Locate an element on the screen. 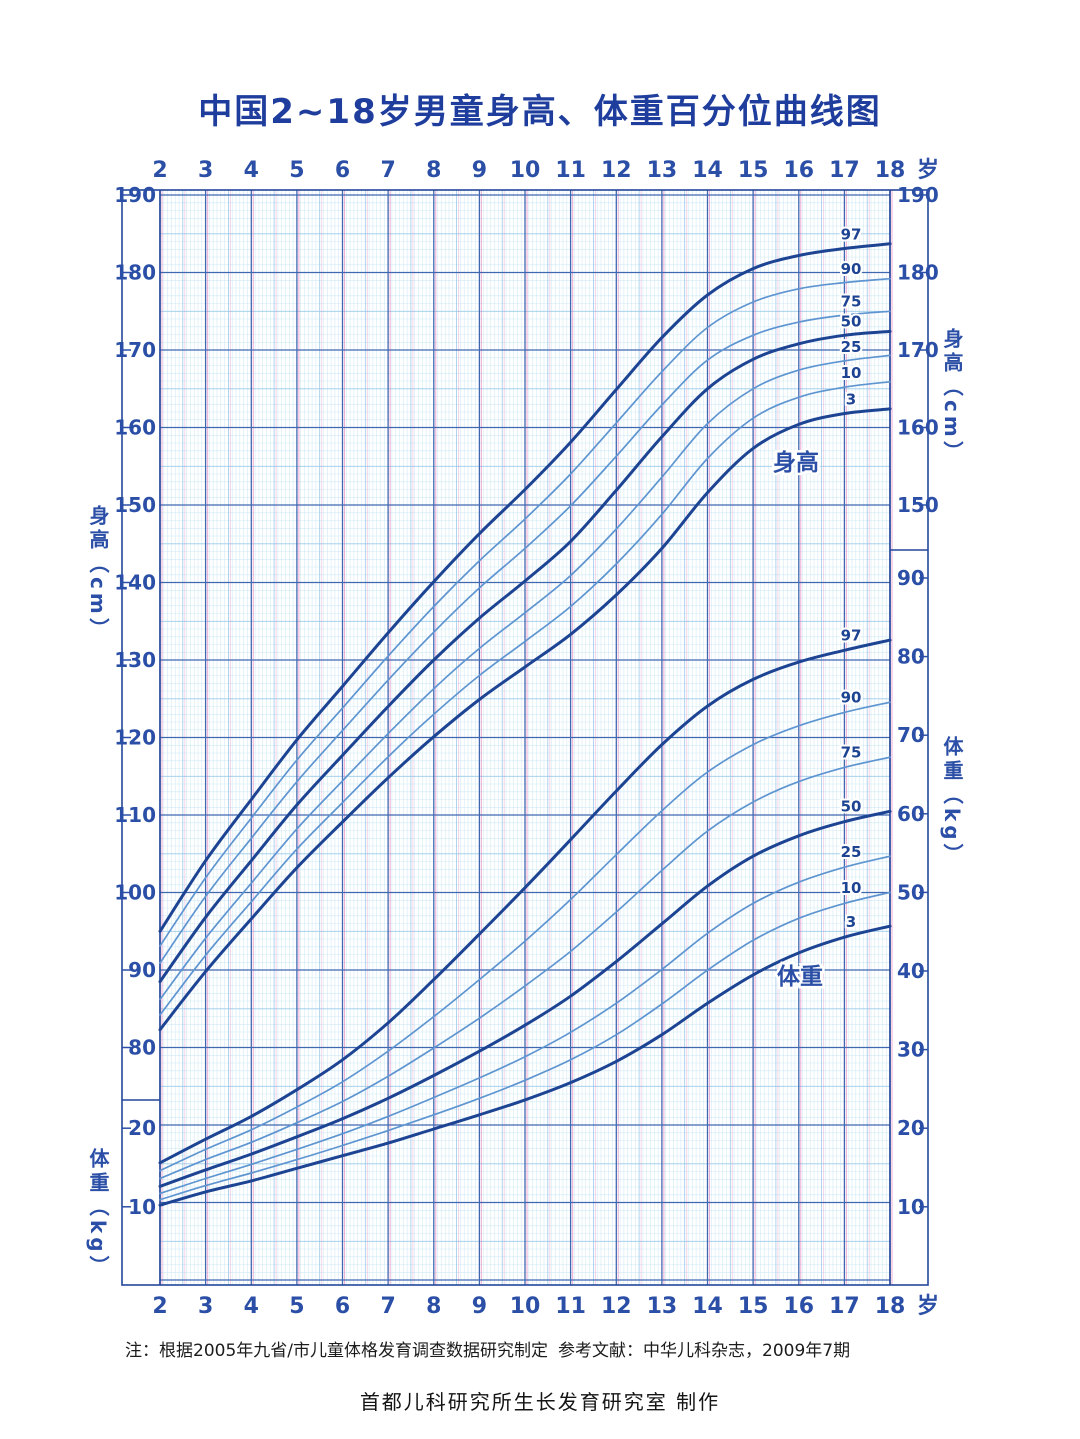 This screenshot has width=1080, height=1439. axis-tick-label: 170 is located at coordinates (918, 350).